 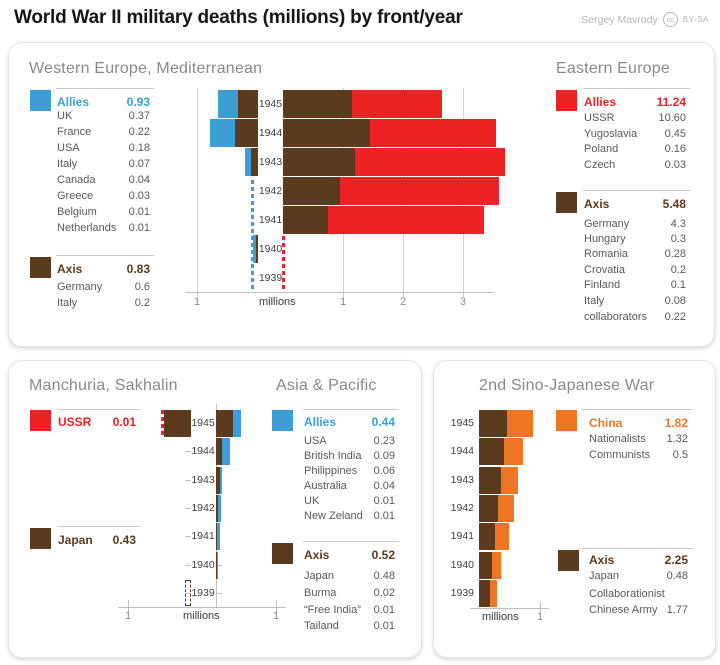 I want to click on bar-sino-1939-china, so click(x=493, y=593).